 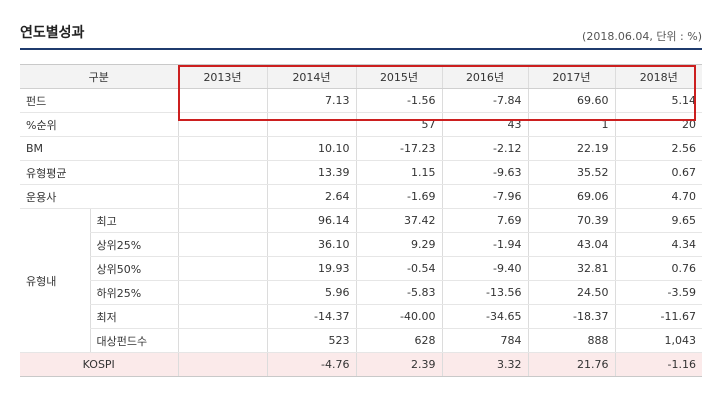 I want to click on value-cell: -1.94, so click(x=484, y=244).